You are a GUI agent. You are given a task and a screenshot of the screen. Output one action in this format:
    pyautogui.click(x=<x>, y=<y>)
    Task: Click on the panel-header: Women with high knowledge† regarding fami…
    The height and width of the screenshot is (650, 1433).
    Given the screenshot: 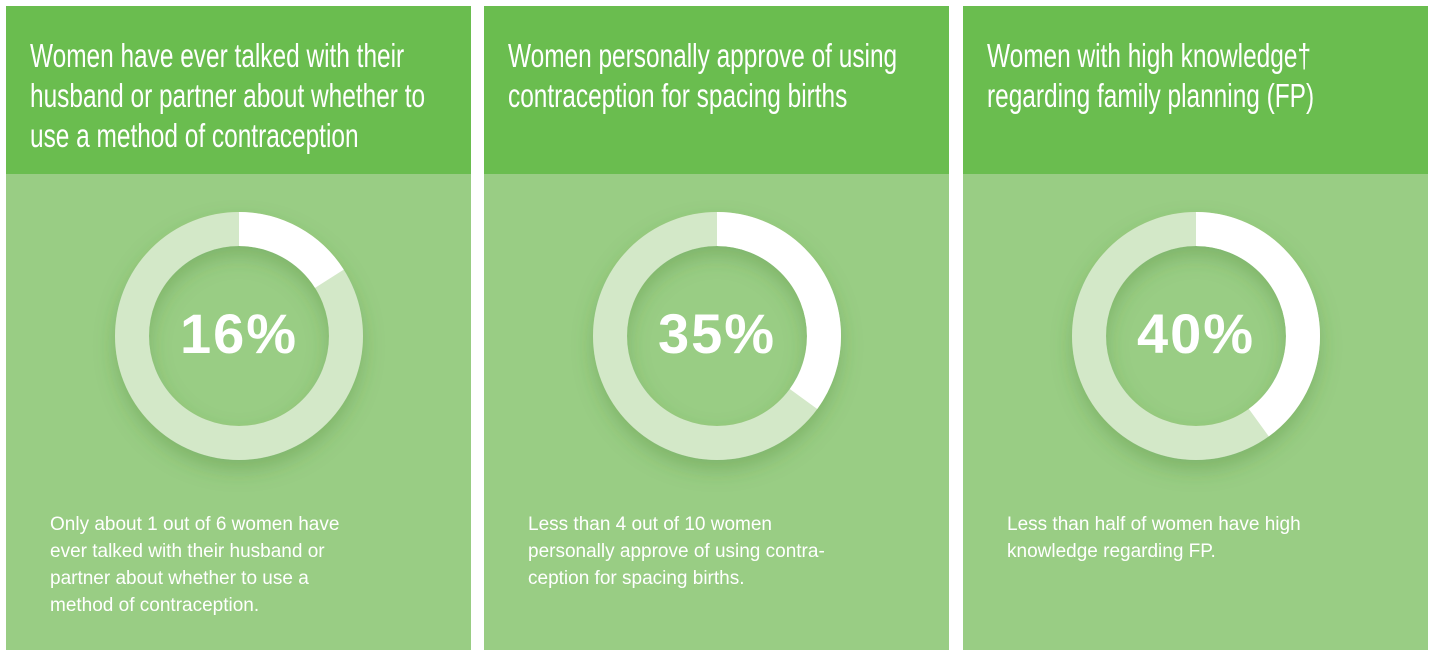 What is the action you would take?
    pyautogui.click(x=1195, y=90)
    